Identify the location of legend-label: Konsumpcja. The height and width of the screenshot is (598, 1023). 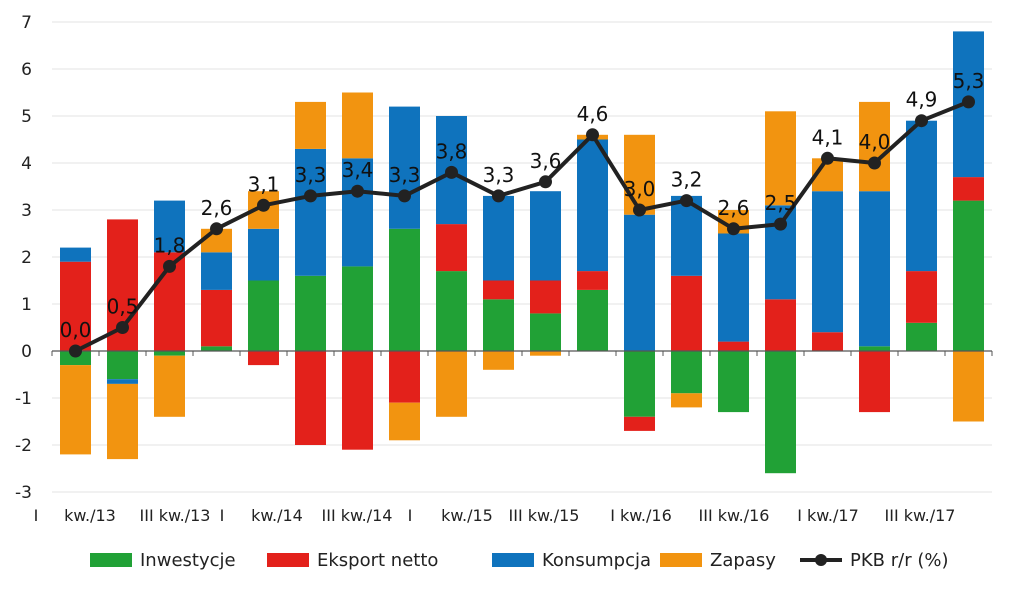
(596, 560).